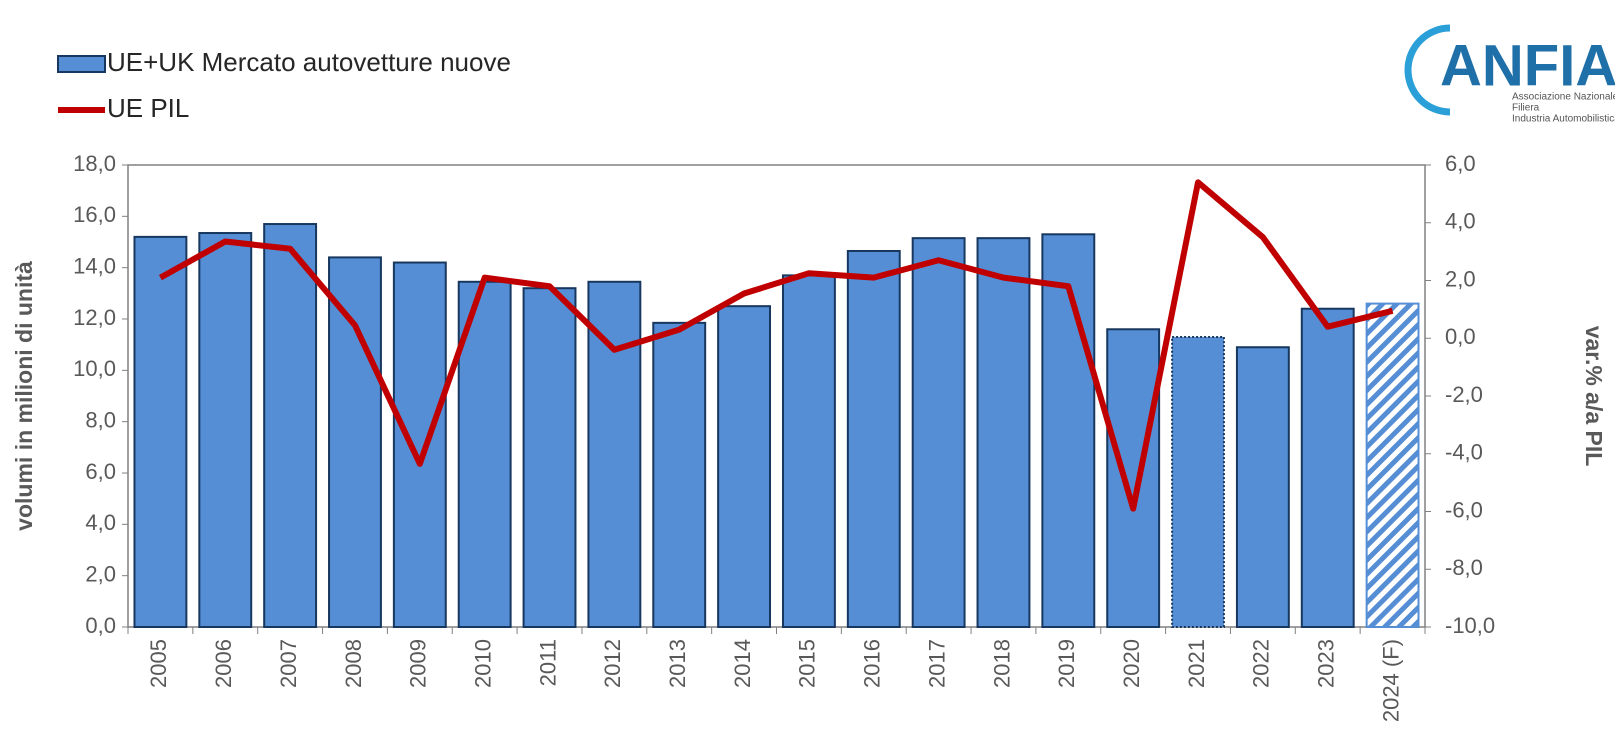 The height and width of the screenshot is (746, 1615). I want to click on y-tick-label: 12,0, so click(94, 317).